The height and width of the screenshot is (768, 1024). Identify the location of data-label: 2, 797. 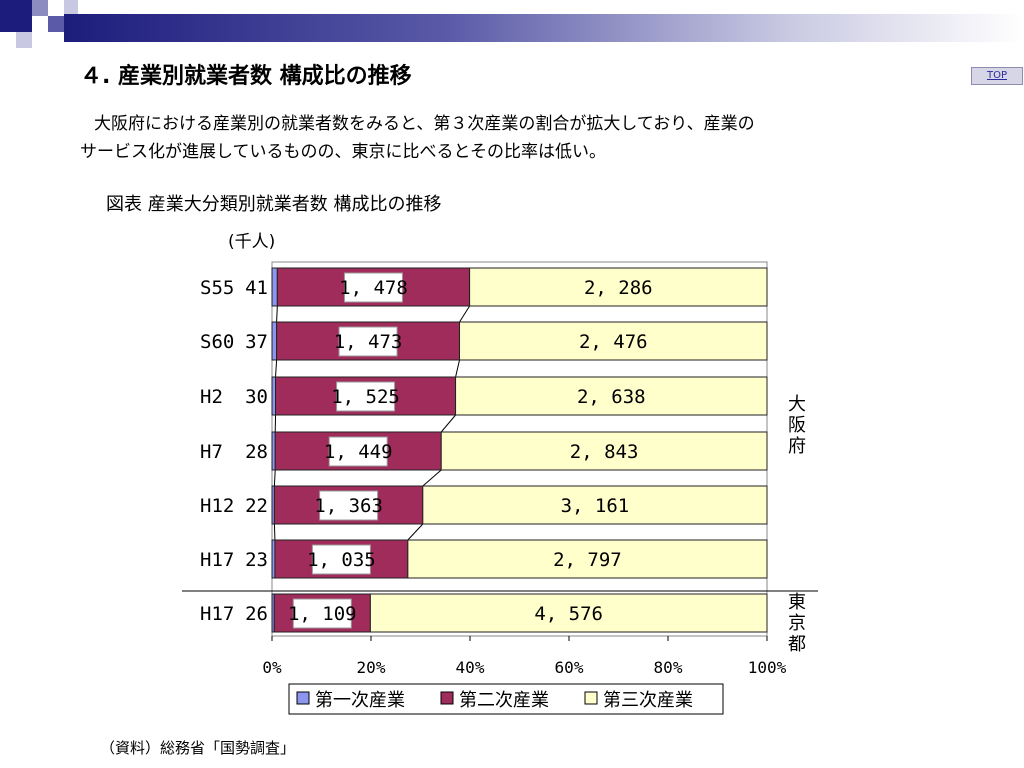
(587, 560).